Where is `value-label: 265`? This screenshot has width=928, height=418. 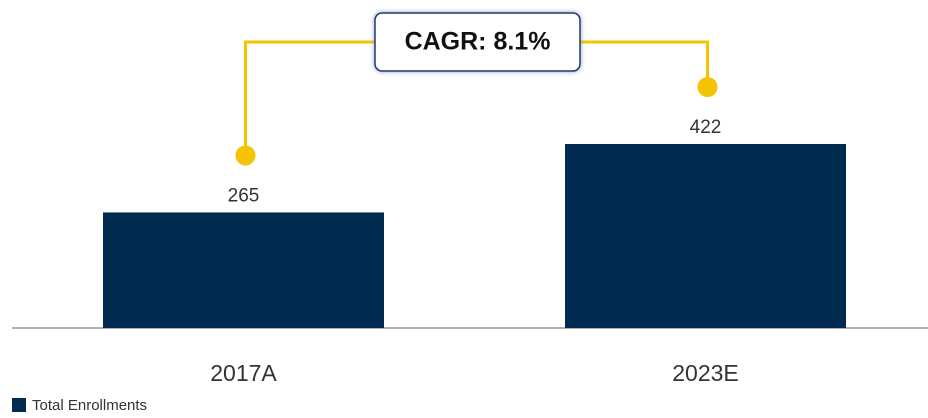
value-label: 265 is located at coordinates (244, 195).